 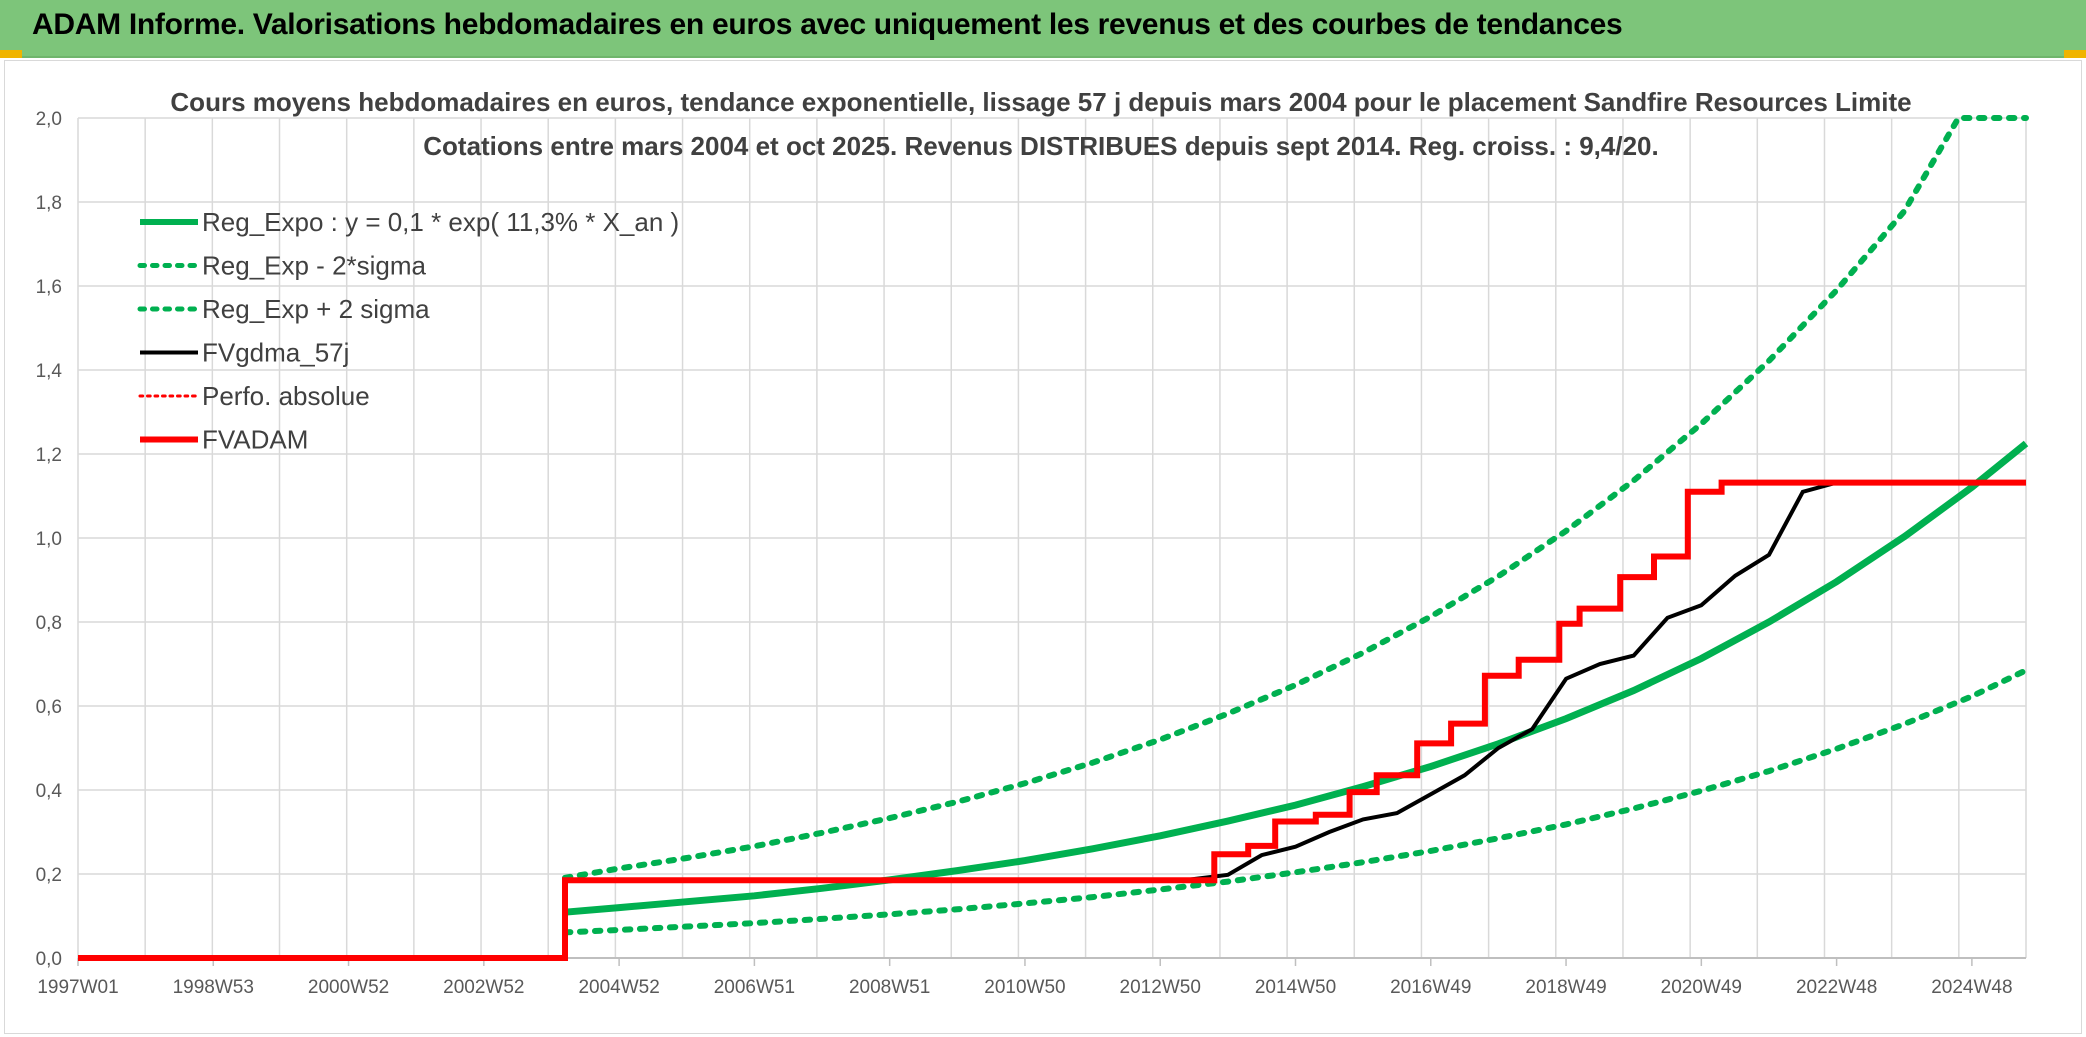 I want to click on x-tick-label: 2024W48, so click(x=1971, y=987).